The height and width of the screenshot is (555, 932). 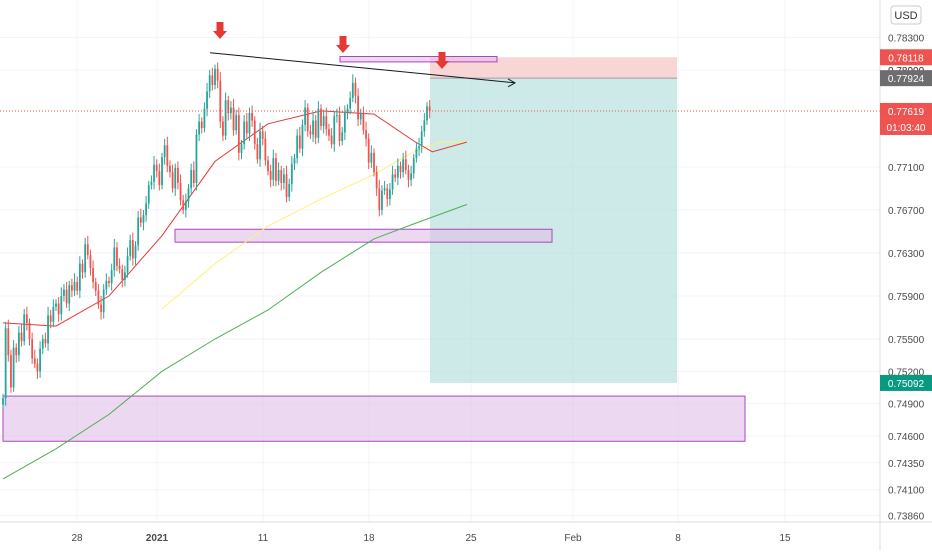 I want to click on stop-loss-box, so click(x=553, y=68).